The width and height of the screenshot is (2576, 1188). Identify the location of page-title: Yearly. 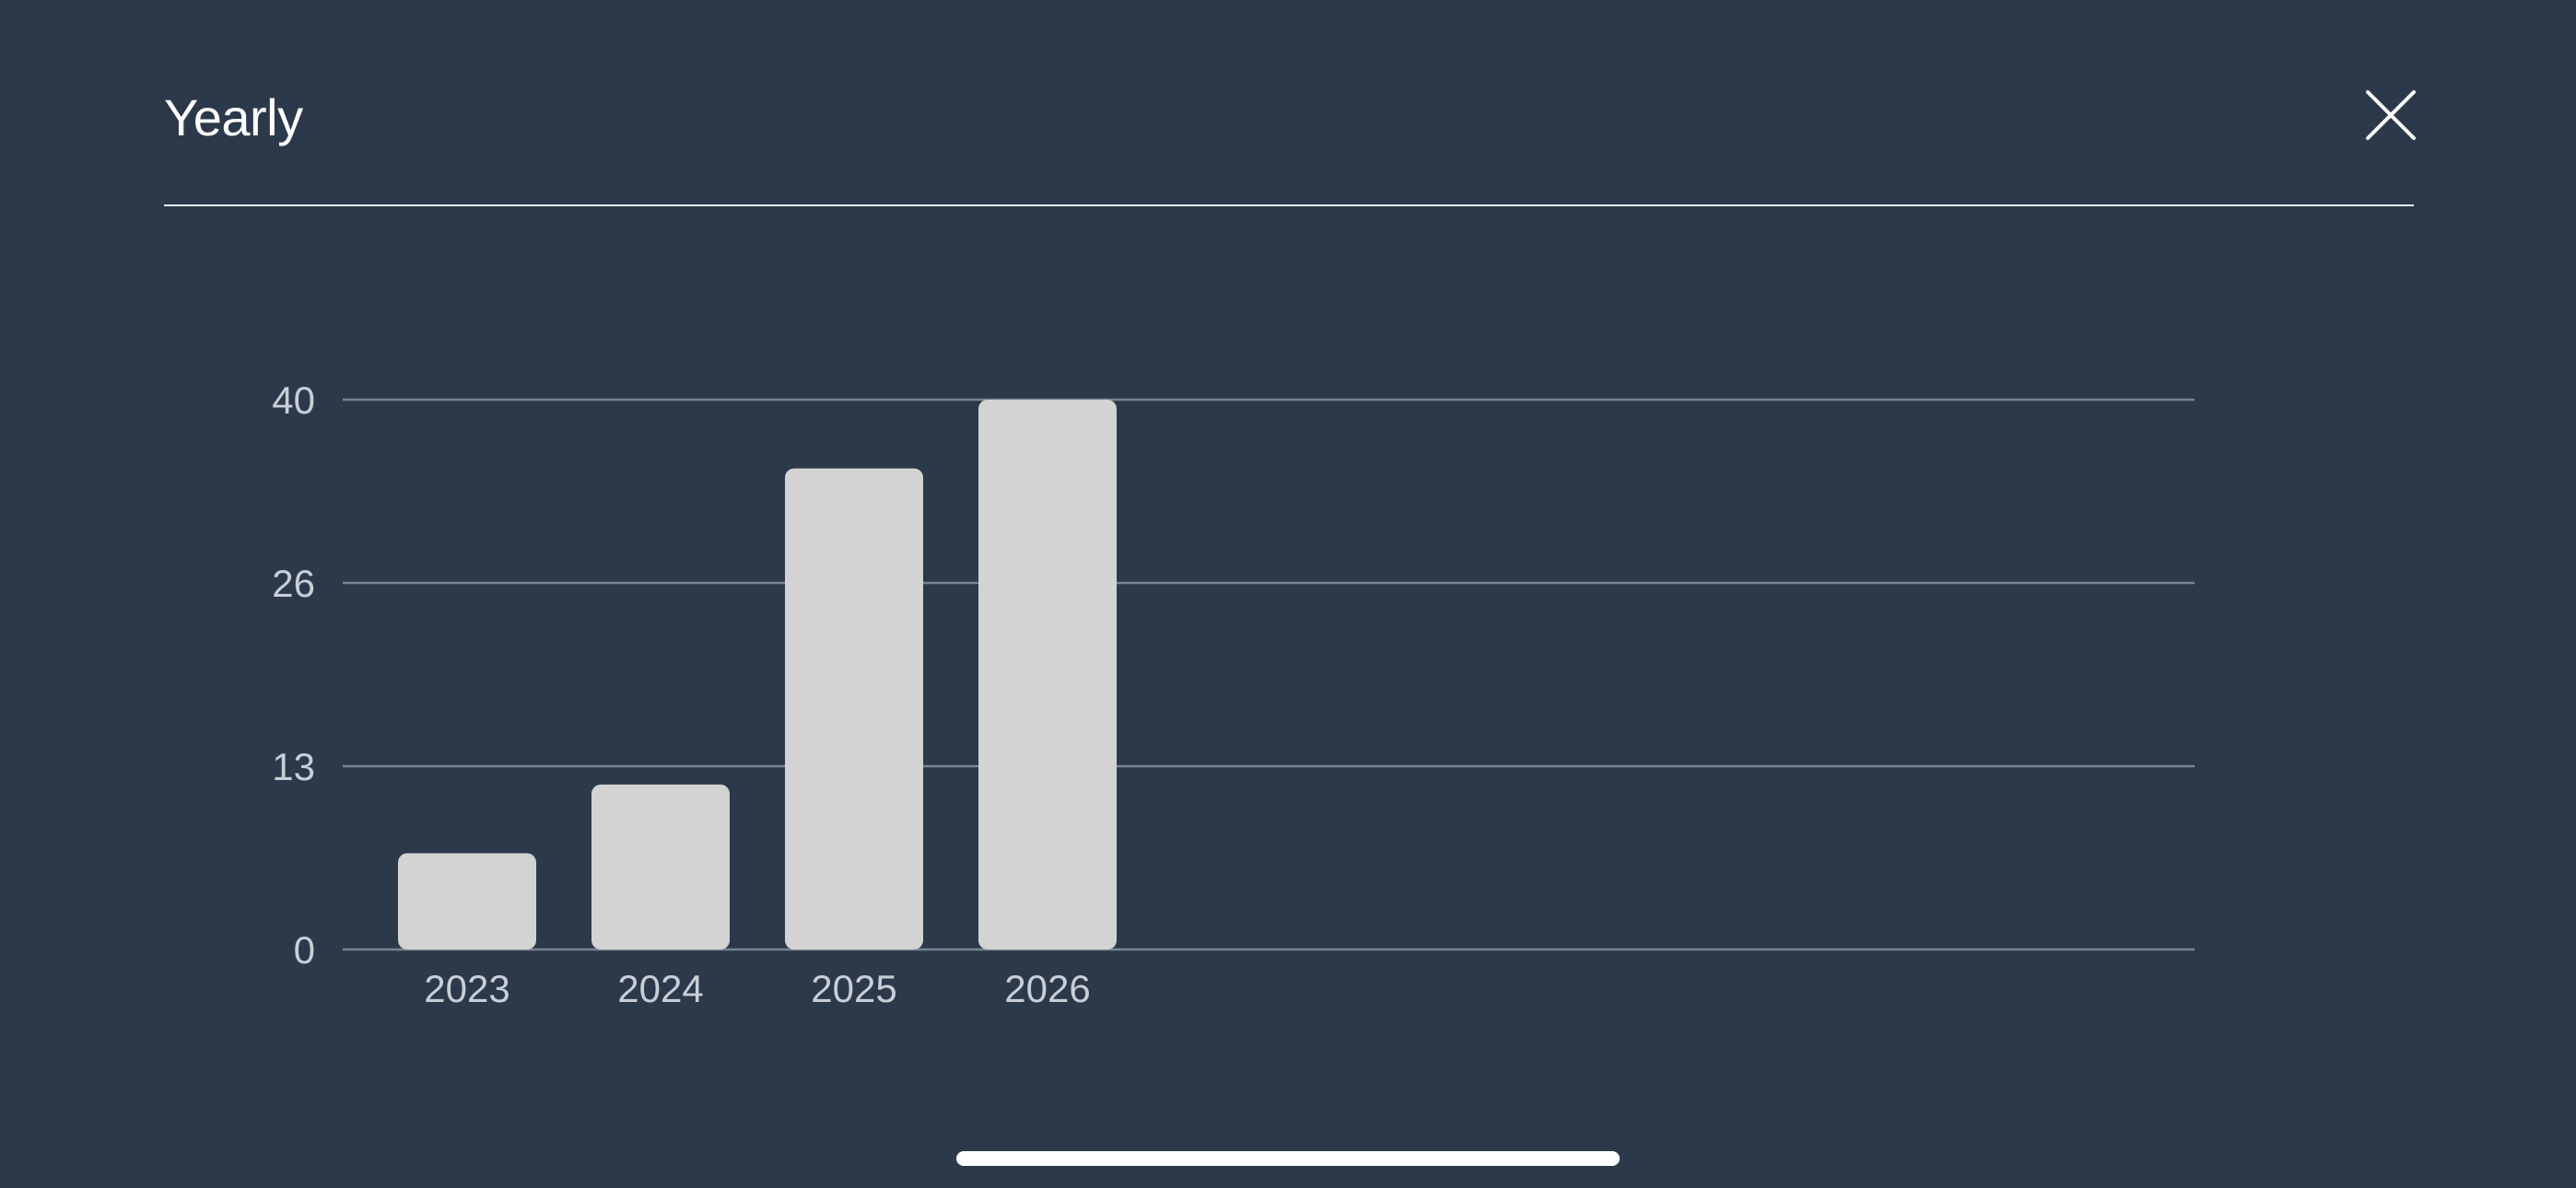
(233, 117).